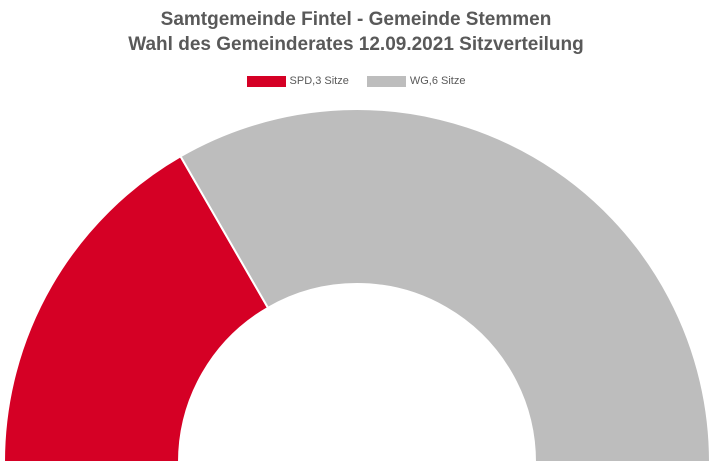 The width and height of the screenshot is (712, 474). I want to click on legend-item-wg: WG,6 Sitze, so click(416, 81).